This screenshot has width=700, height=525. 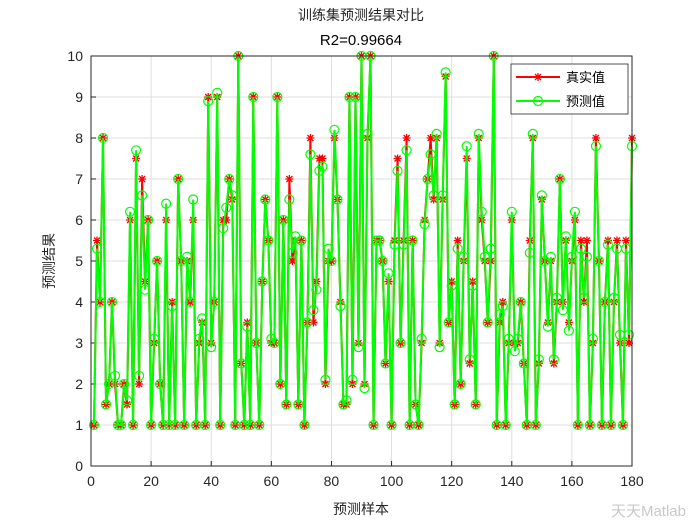 I want to click on watermark: 天天Matlab, so click(x=648, y=511).